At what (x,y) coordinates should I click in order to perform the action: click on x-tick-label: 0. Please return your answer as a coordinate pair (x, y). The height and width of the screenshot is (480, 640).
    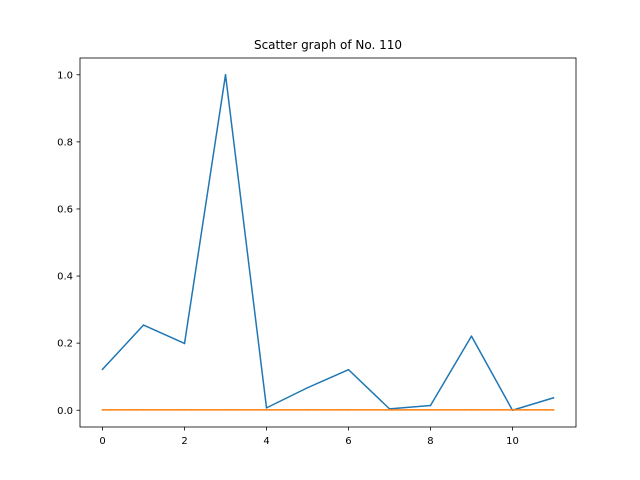
    Looking at the image, I should click on (102, 441).